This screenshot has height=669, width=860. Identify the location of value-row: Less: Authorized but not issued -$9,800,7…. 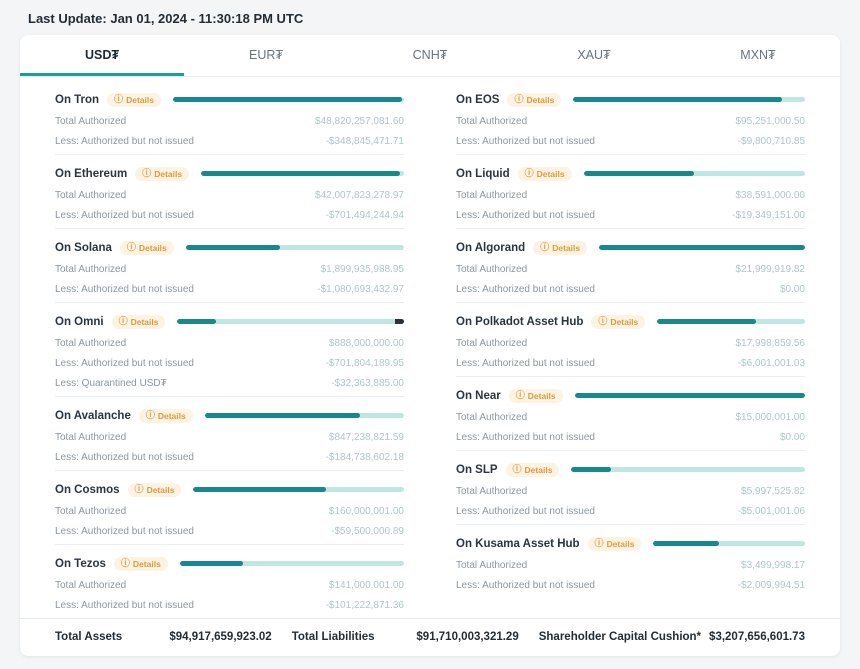
(630, 142).